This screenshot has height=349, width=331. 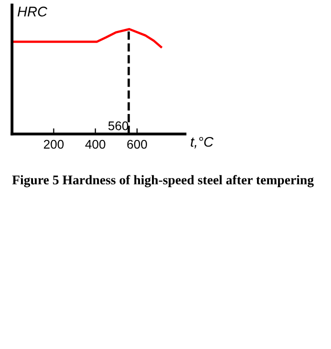 What do you see at coordinates (202, 142) in the screenshot?
I see `x-axis-title: t,°C` at bounding box center [202, 142].